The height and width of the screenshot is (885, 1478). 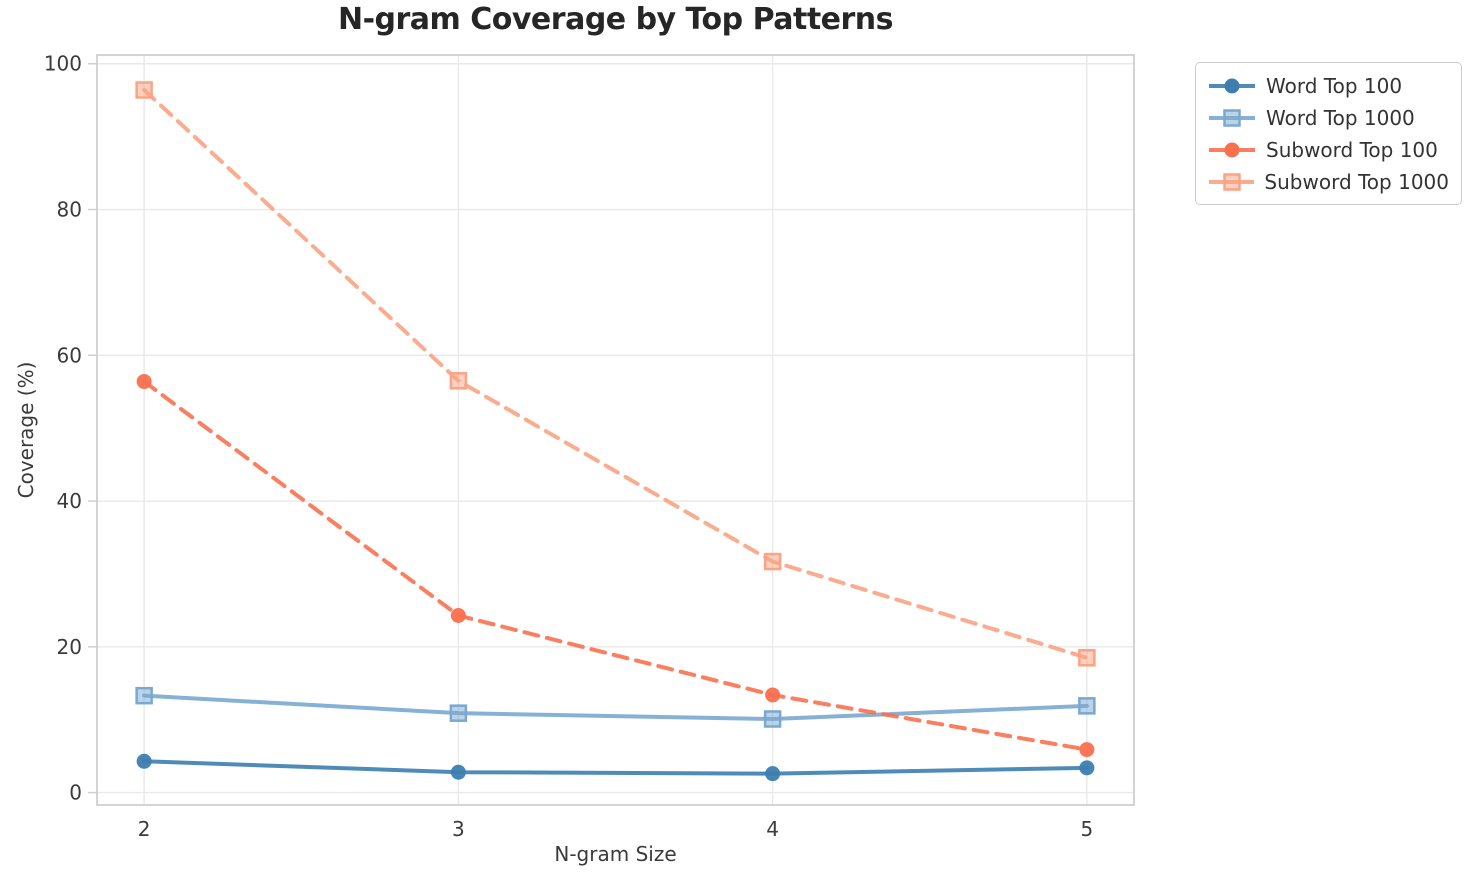 What do you see at coordinates (144, 829) in the screenshot?
I see `x-tick-label: 2` at bounding box center [144, 829].